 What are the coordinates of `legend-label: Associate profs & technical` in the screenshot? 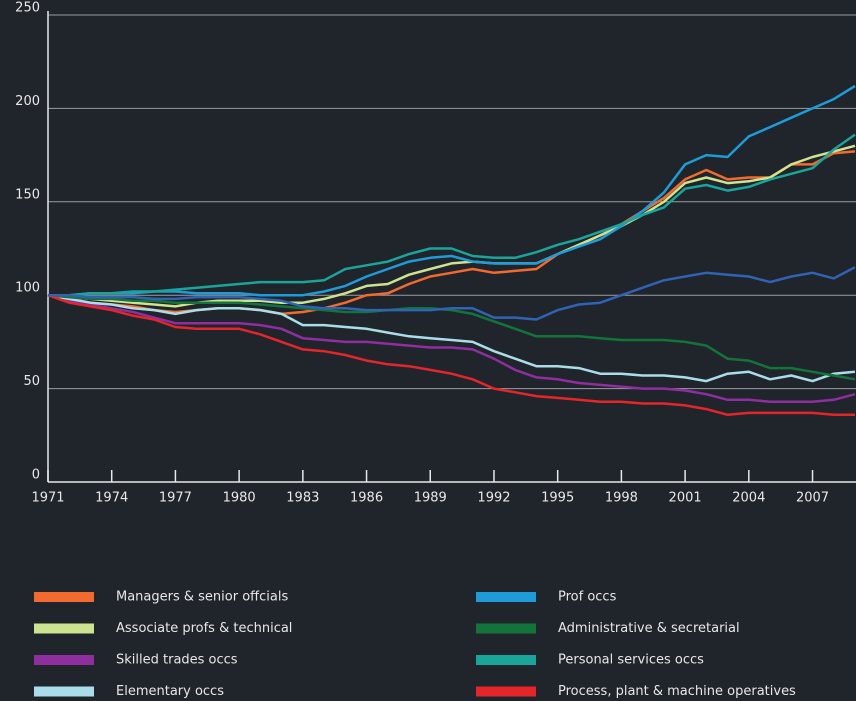 It's located at (204, 628).